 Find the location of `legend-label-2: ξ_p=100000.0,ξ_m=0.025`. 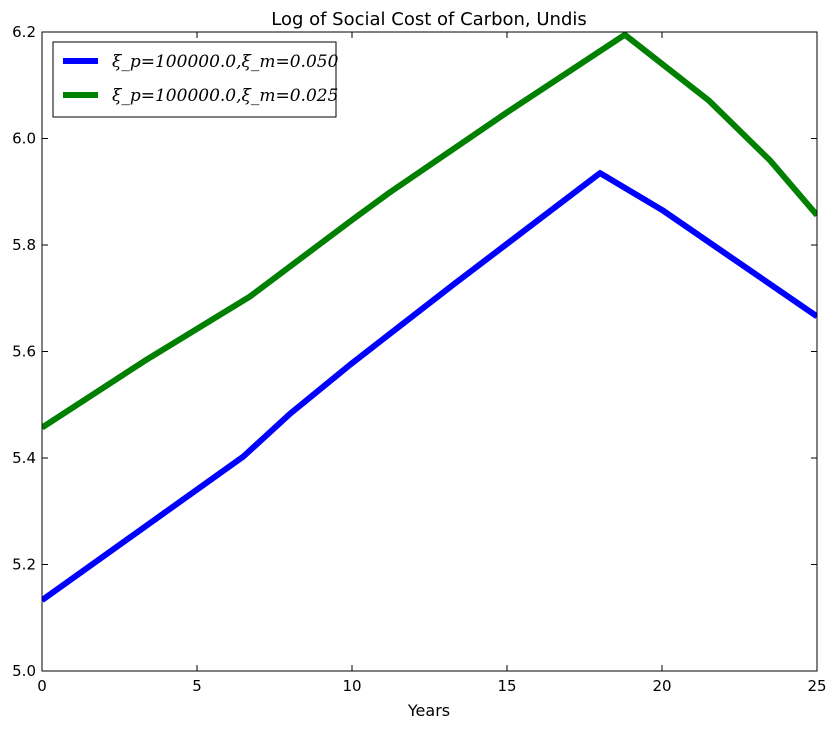

legend-label-2: ξ_p=100000.0,ξ_m=0.025 is located at coordinates (225, 96).